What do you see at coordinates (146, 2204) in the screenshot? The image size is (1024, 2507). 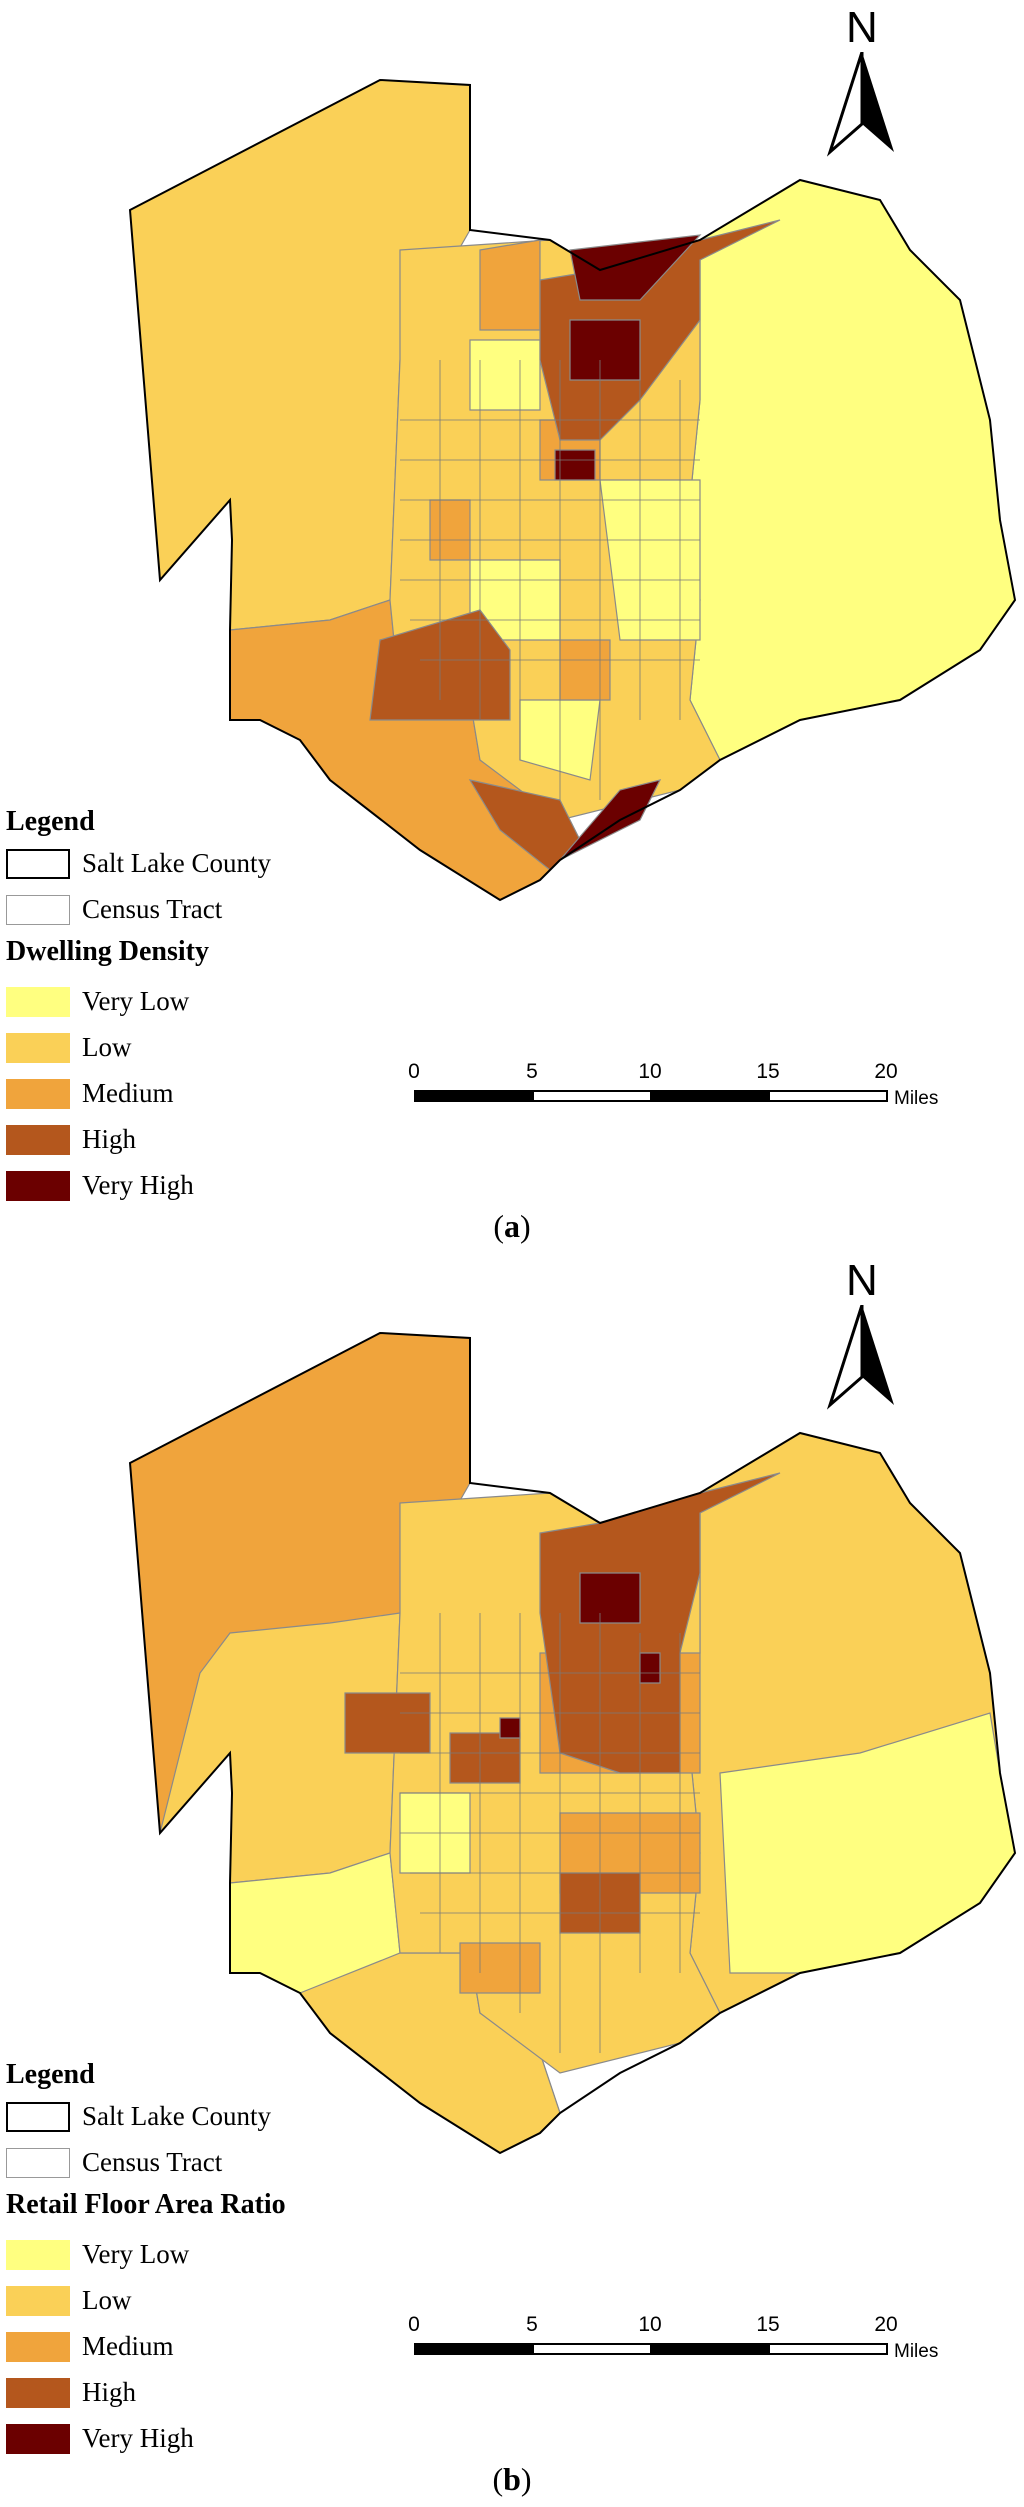 I see `legend-variable-title: Retail Floor Area Ratio` at bounding box center [146, 2204].